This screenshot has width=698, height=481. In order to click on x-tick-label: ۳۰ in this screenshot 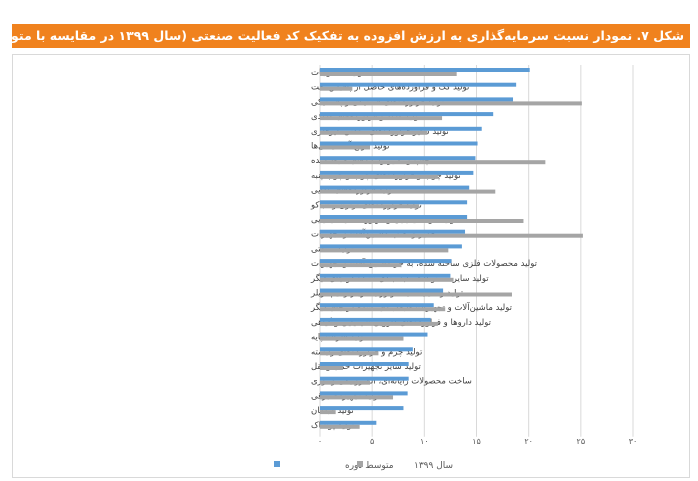, I will do `click(633, 441)`.